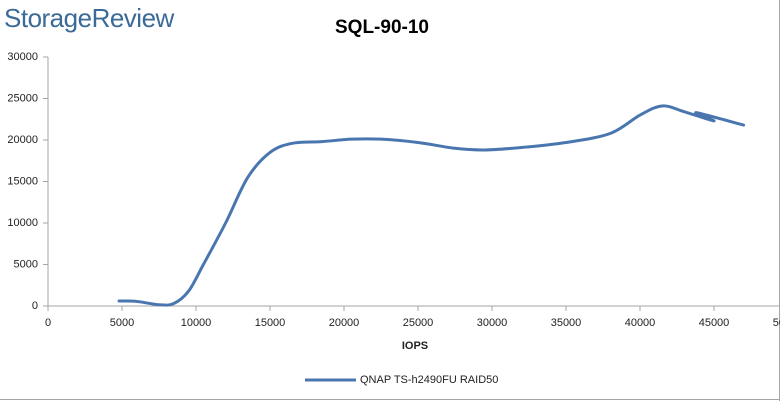  I want to click on x-tick-label: 20000, so click(344, 323).